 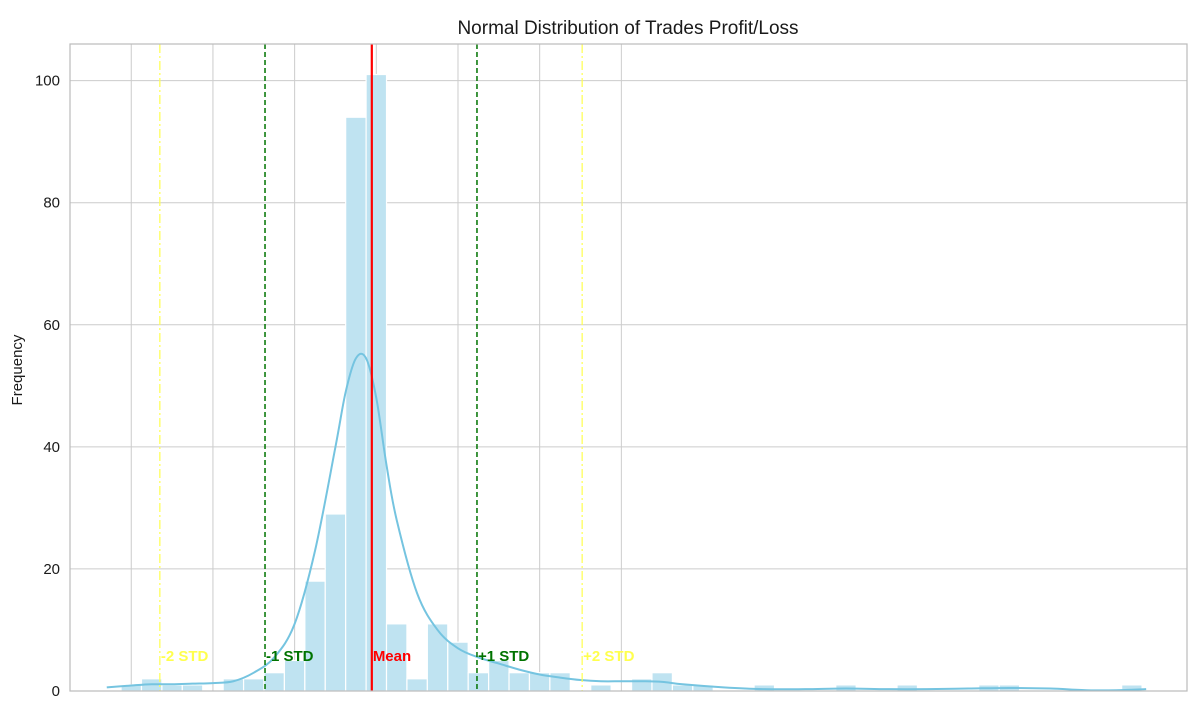 I want to click on reference-line-label: +2 STD, so click(x=608, y=656).